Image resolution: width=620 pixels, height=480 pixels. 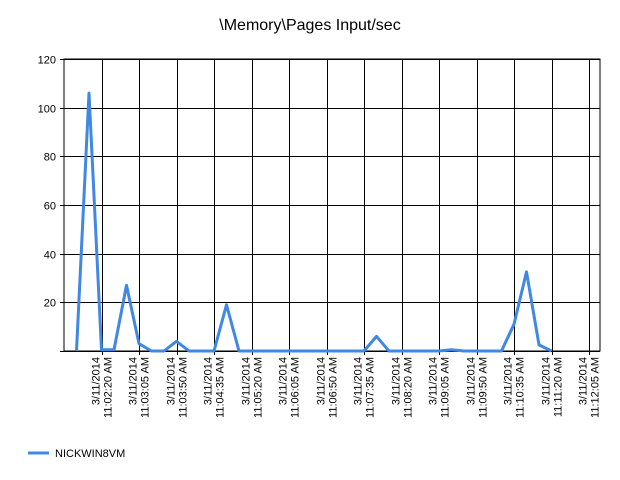 I want to click on x-tick-label: 3/11/2014 11:06:50 AM, so click(x=328, y=387).